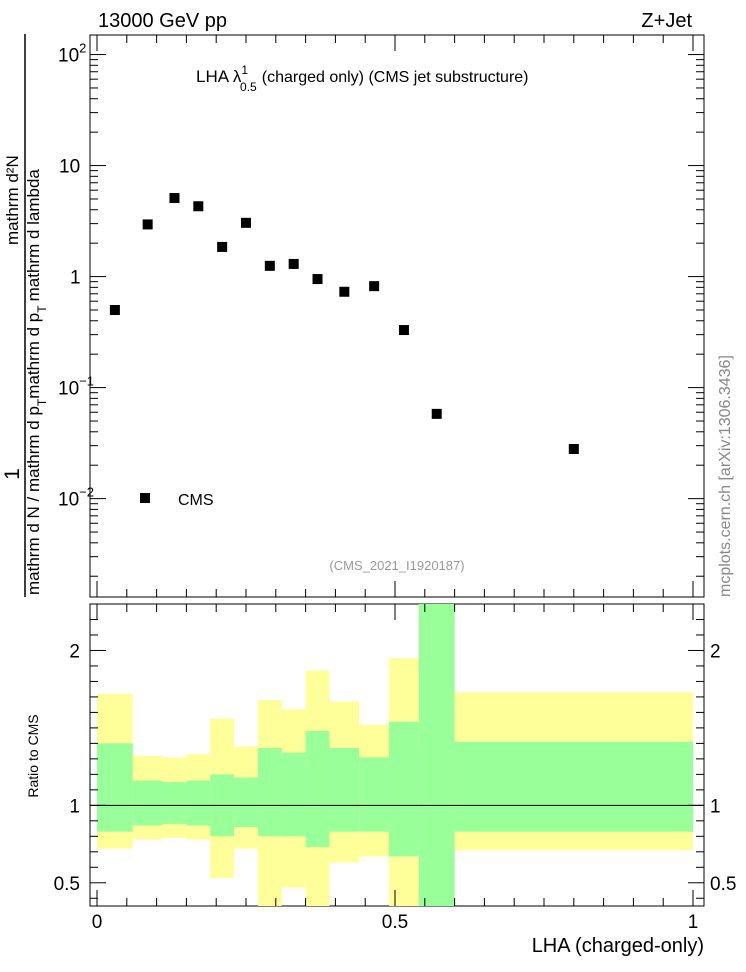 The width and height of the screenshot is (746, 972). Describe the element at coordinates (693, 922) in the screenshot. I see `x-tick-label: 1` at that location.